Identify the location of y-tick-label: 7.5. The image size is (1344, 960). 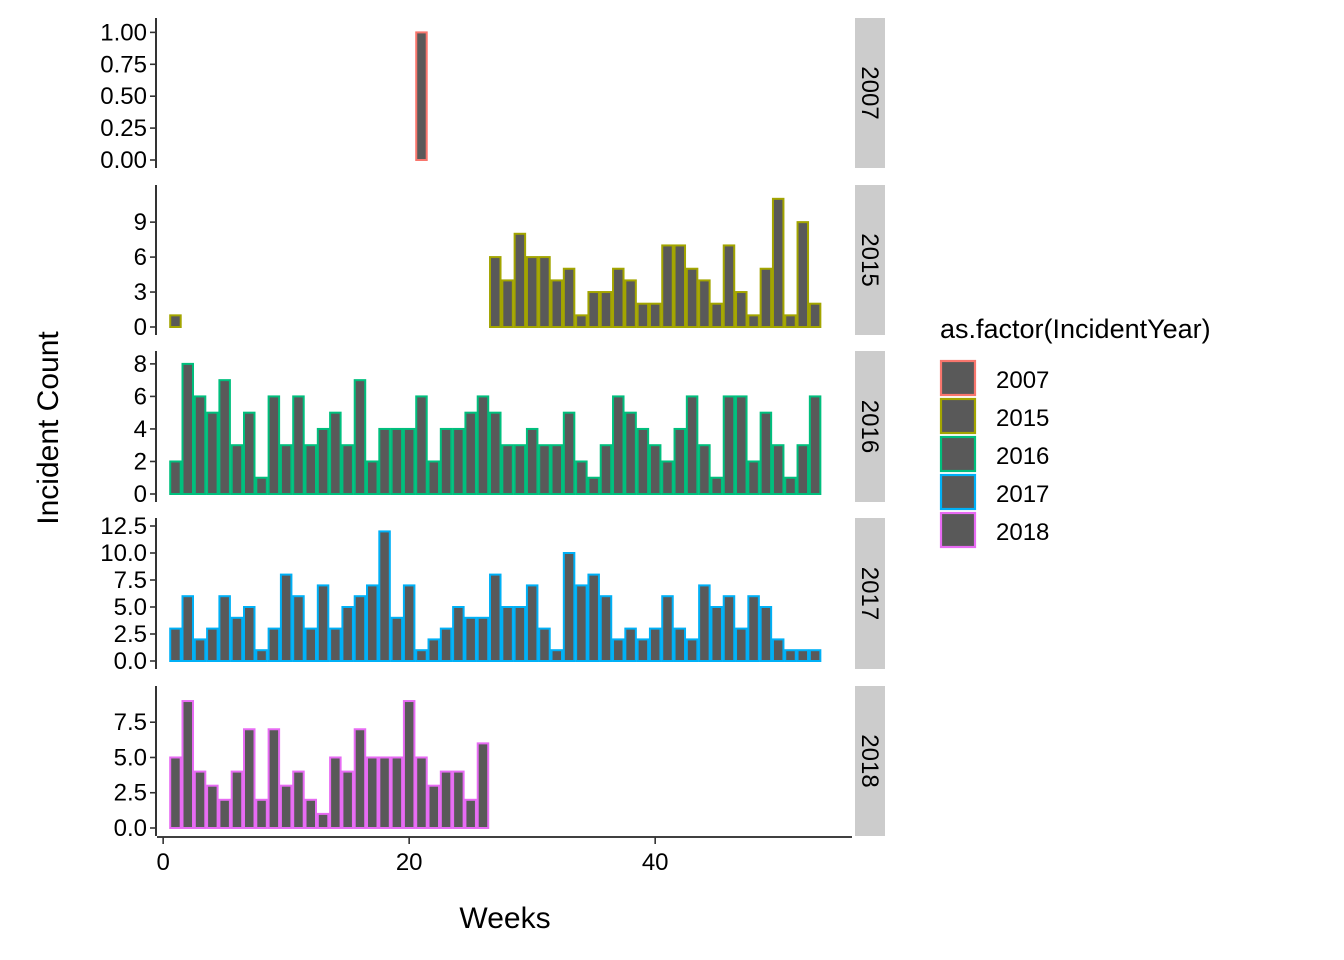
(130, 580).